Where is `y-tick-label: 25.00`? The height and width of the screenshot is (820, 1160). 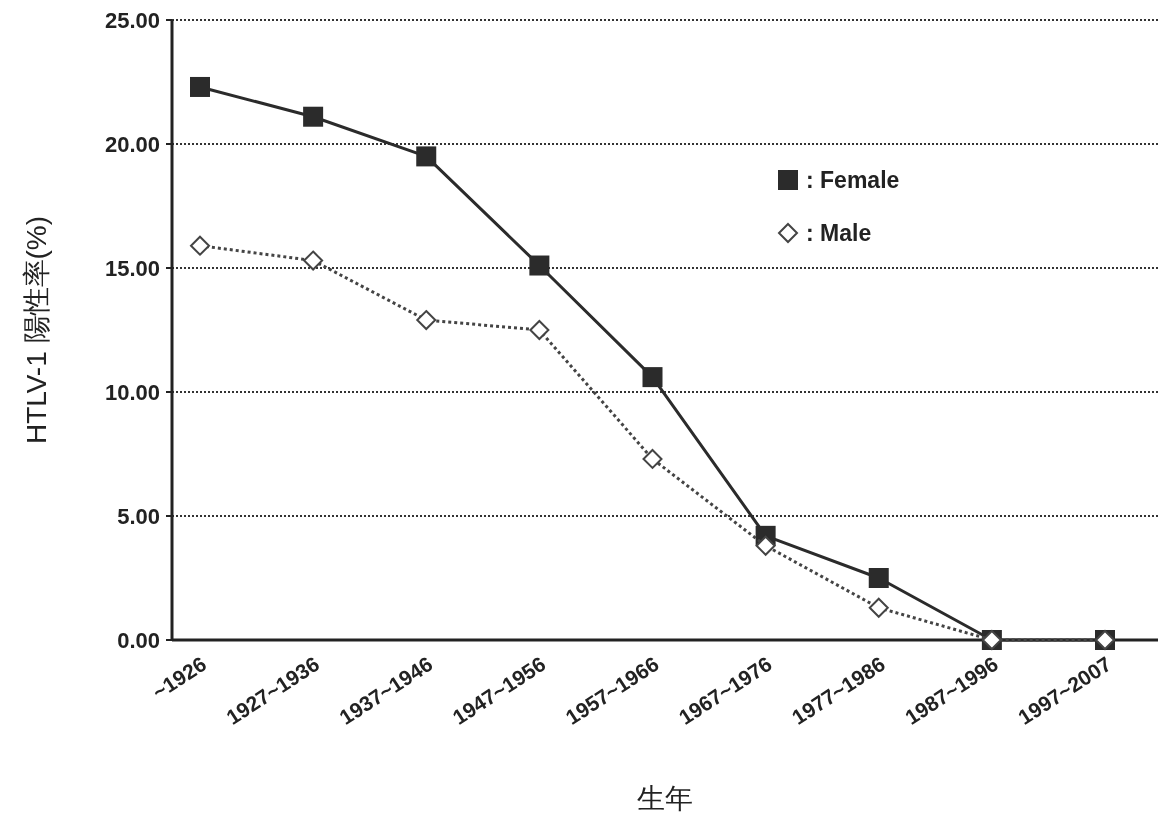 y-tick-label: 25.00 is located at coordinates (132, 20).